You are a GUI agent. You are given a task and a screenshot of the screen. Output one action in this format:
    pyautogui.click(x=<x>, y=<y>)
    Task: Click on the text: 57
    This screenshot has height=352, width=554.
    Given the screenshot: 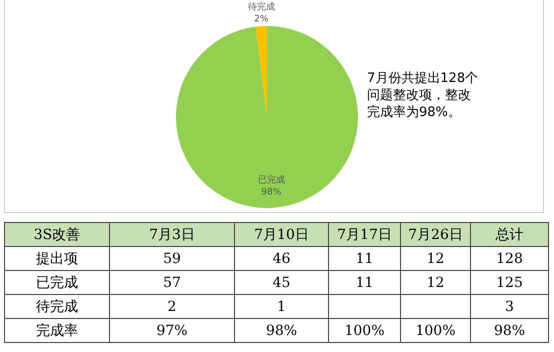 What is the action you would take?
    pyautogui.click(x=172, y=282)
    